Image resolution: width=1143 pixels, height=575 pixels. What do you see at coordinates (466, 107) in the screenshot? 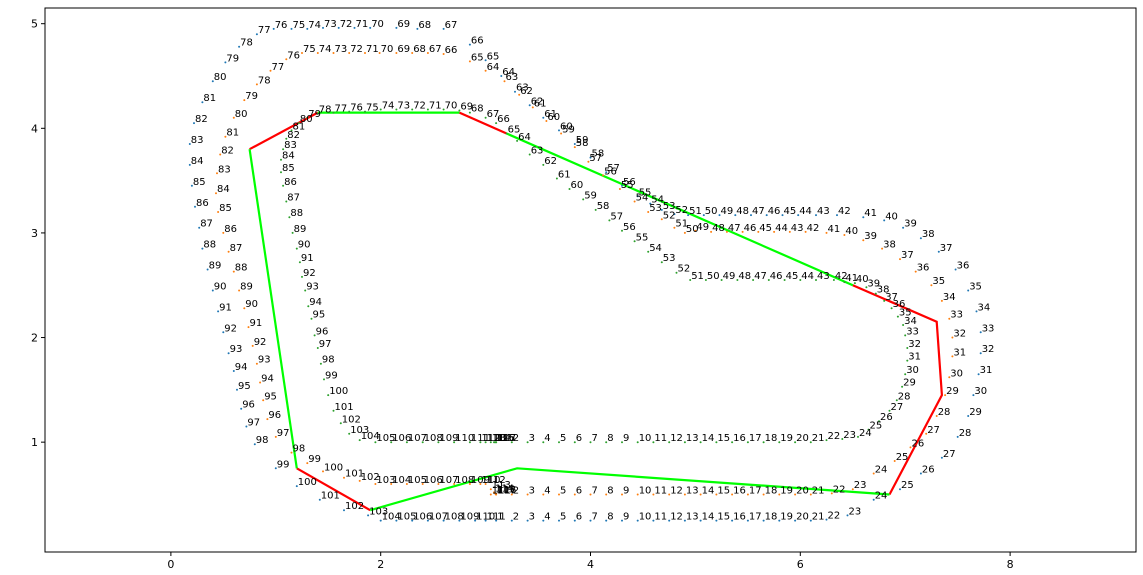
I see `point-label: 69` at bounding box center [466, 107].